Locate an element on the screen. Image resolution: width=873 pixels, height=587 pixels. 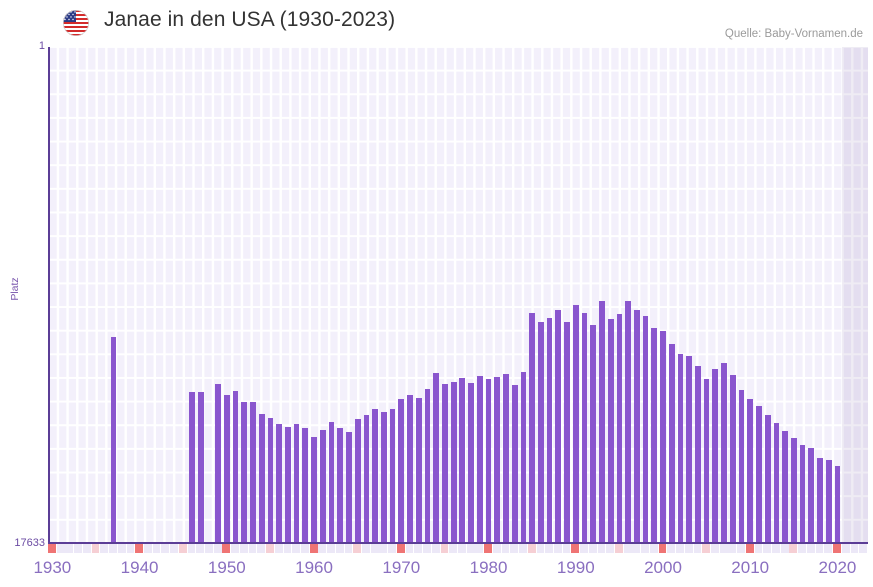
x-tick-1957 is located at coordinates (287, 548).